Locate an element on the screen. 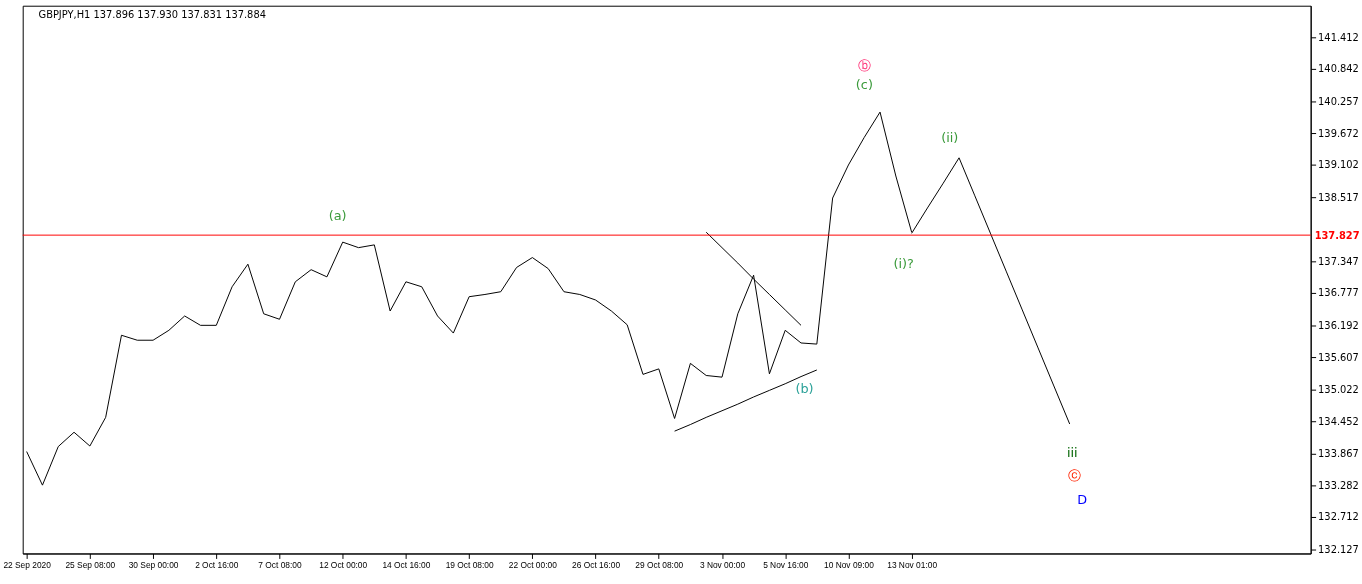  y-tick-label: 138.517 is located at coordinates (1338, 197).